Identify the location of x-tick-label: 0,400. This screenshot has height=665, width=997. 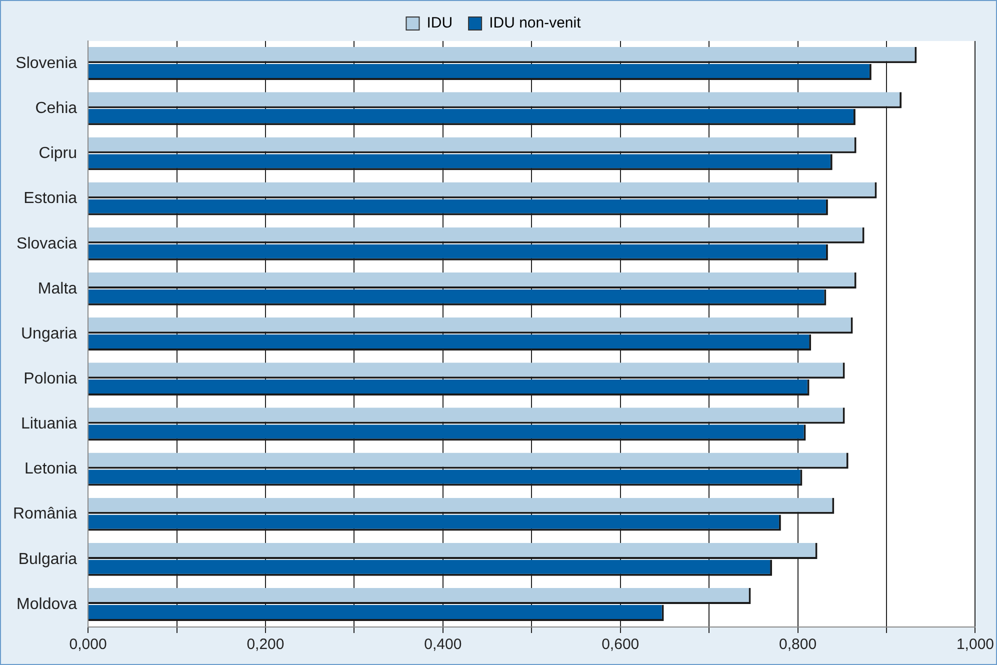
(443, 645).